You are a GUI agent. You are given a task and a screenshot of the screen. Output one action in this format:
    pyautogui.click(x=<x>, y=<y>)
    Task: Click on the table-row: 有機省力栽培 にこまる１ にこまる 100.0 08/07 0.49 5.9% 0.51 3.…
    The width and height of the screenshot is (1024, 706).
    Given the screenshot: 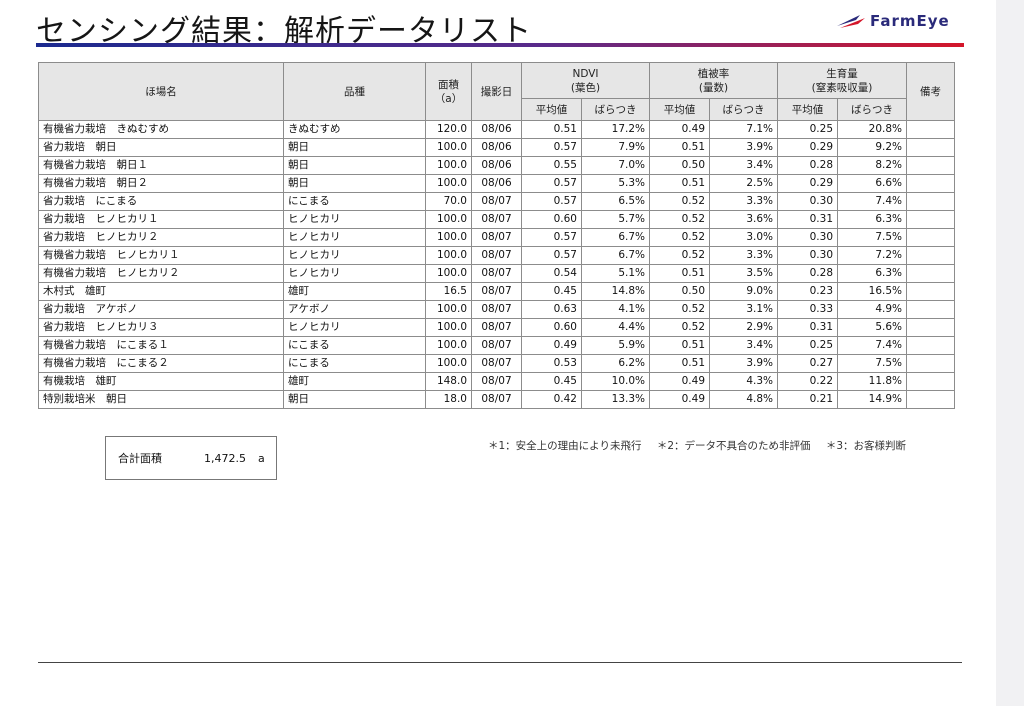 What is the action you would take?
    pyautogui.click(x=497, y=345)
    